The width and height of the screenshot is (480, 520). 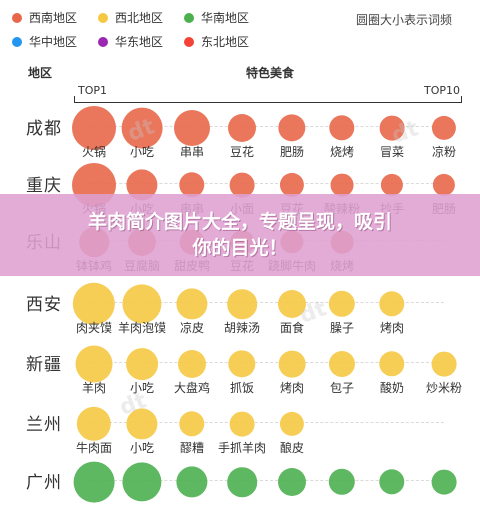 What do you see at coordinates (142, 328) in the screenshot?
I see `food-label: 羊肉泡馍` at bounding box center [142, 328].